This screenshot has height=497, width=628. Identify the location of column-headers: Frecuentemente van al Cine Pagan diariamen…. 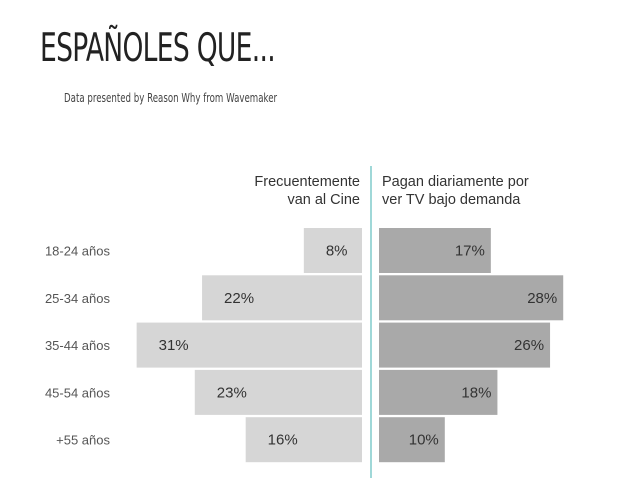
(391, 191).